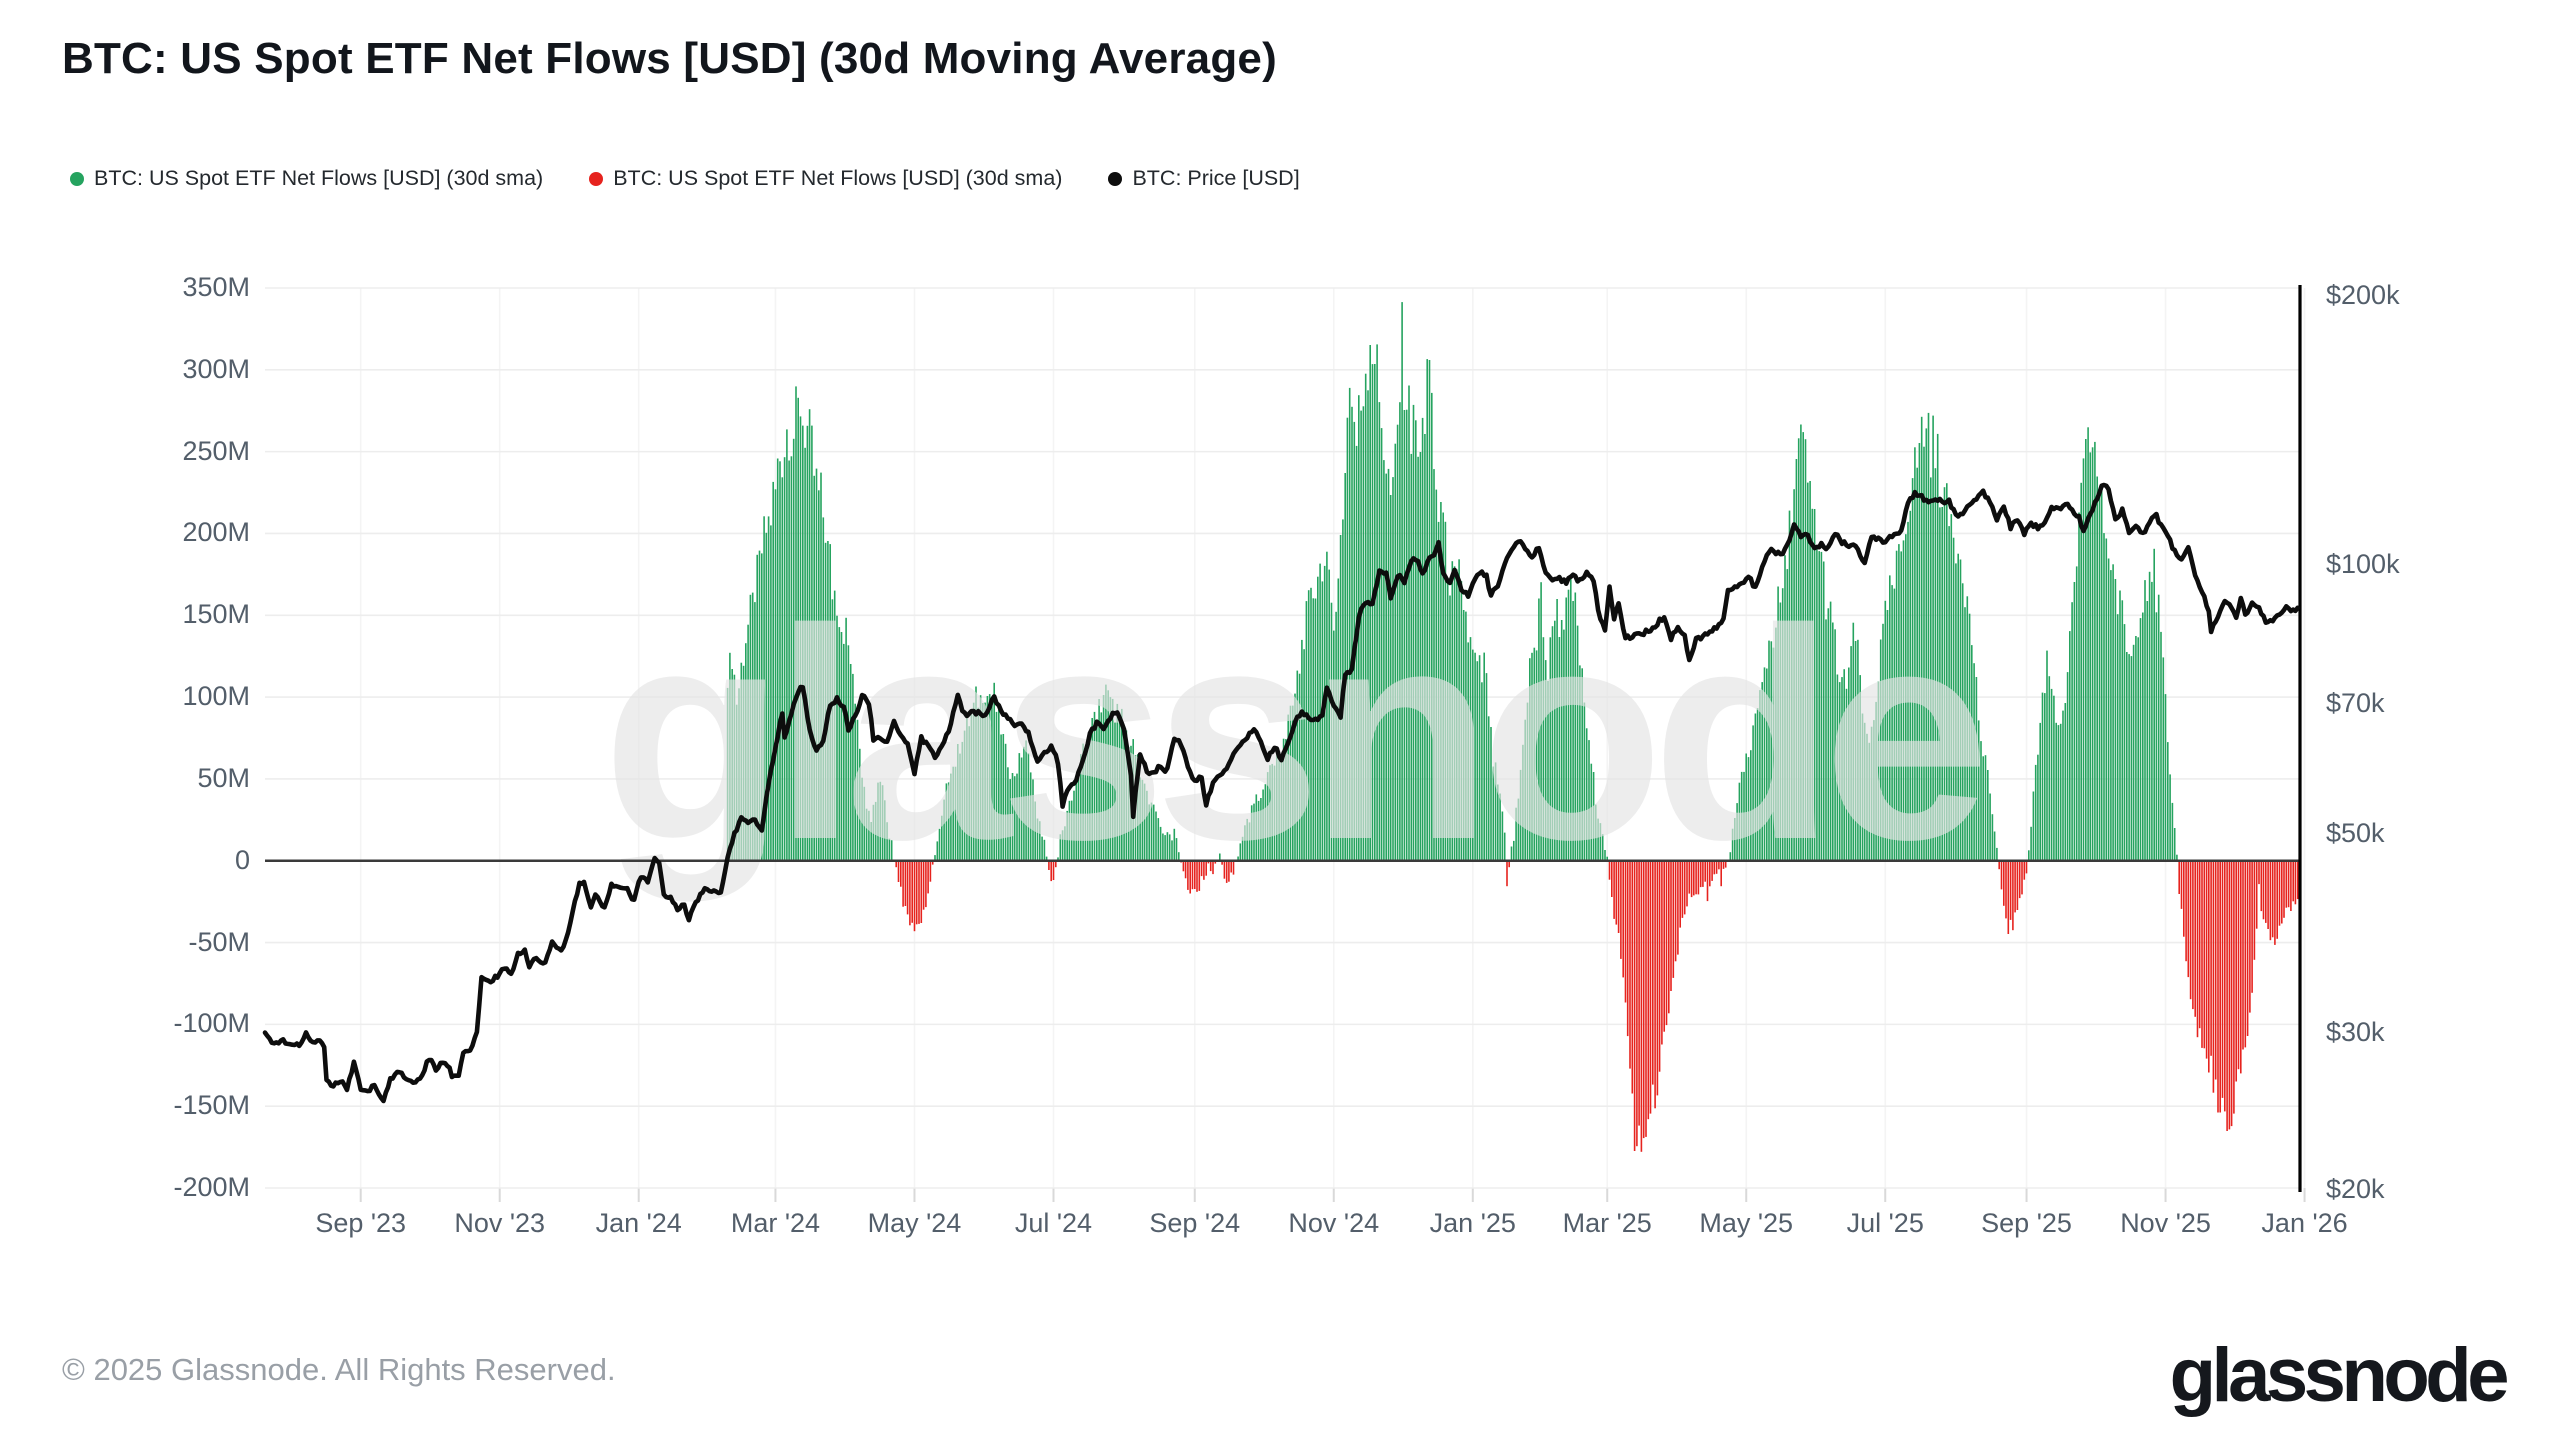 Image resolution: width=2560 pixels, height=1440 pixels. What do you see at coordinates (2339, 1375) in the screenshot?
I see `glassnode-logo: glassnode` at bounding box center [2339, 1375].